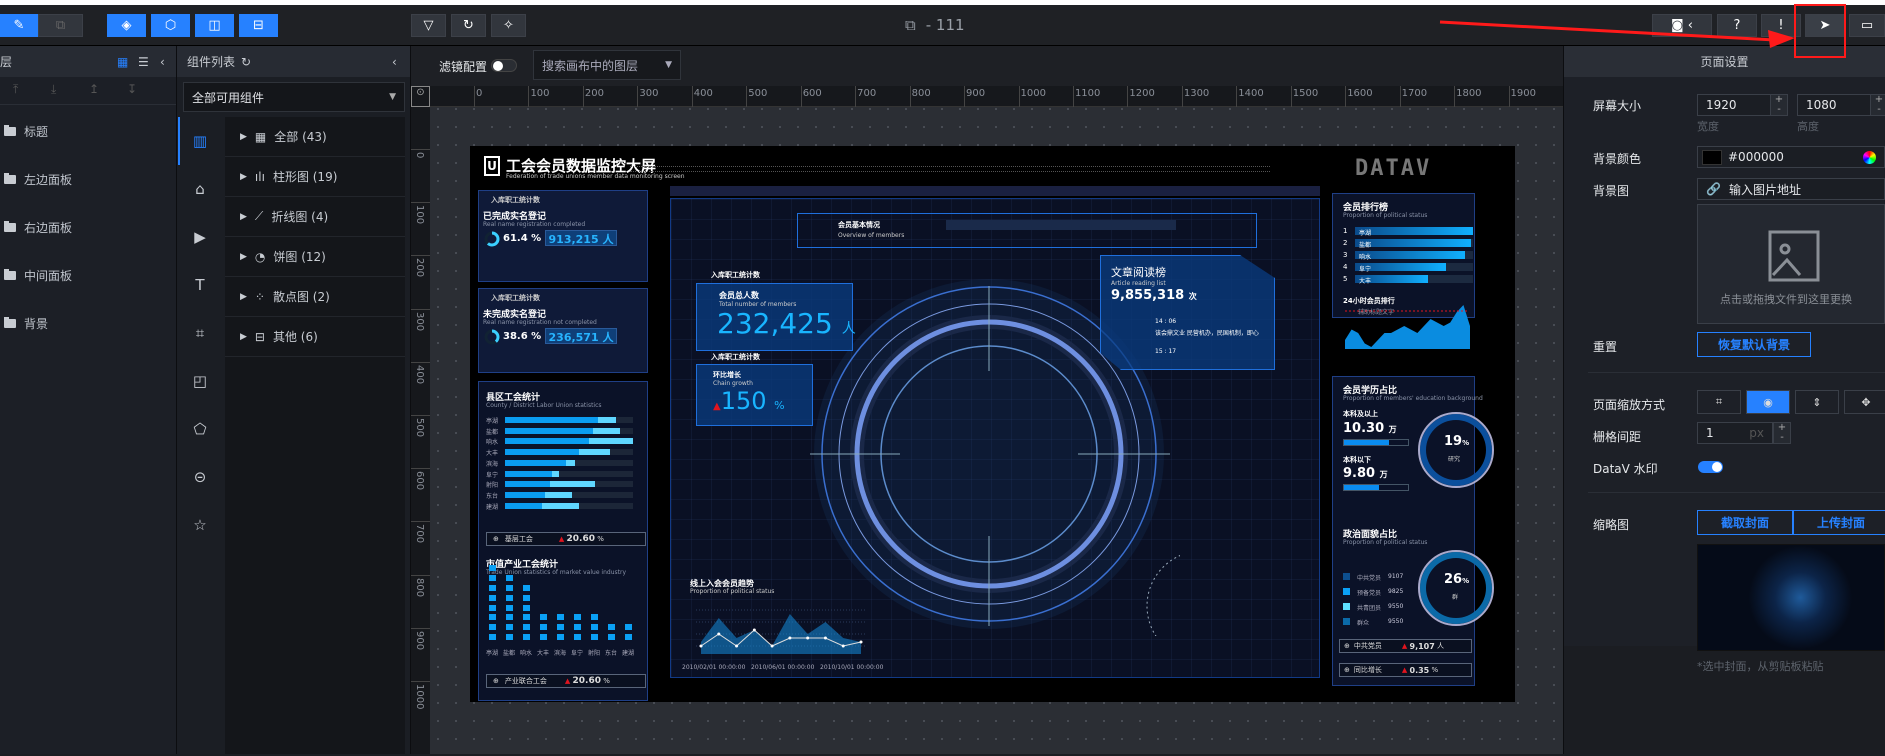  I want to click on flow-icon: ⧉, so click(60, 25).